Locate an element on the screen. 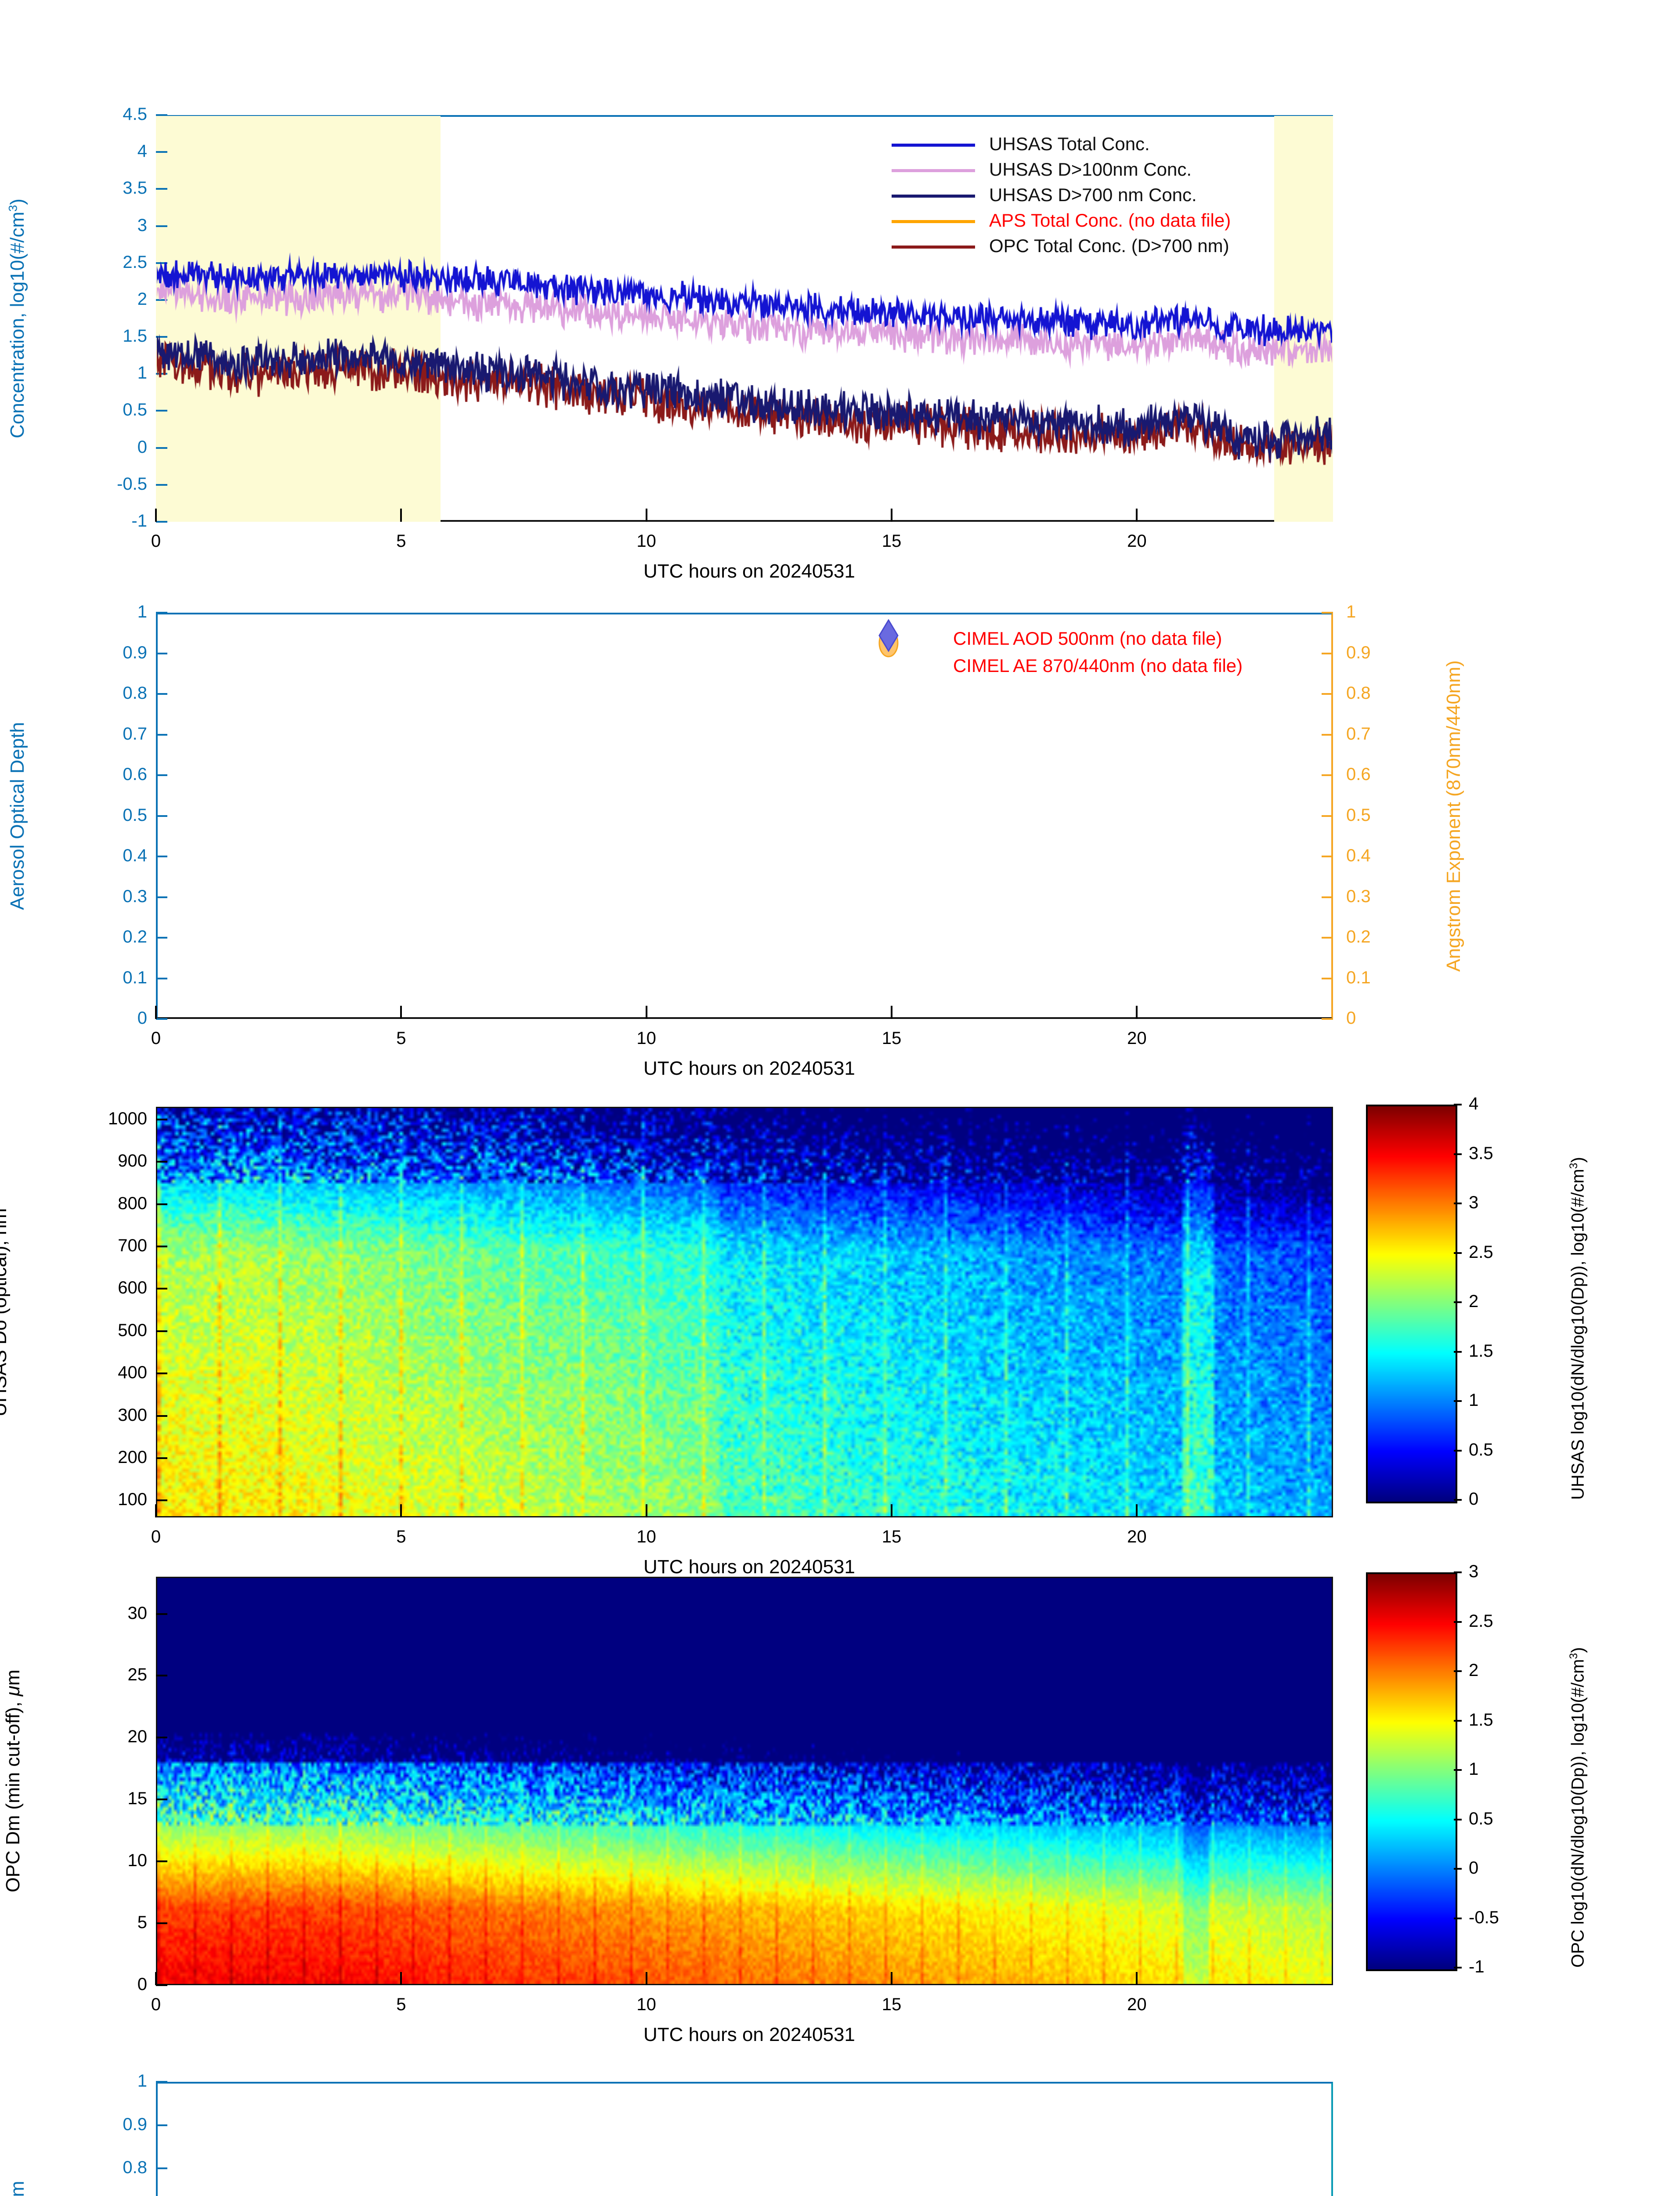  ytick-label-p1-3: 3 is located at coordinates (142, 225).